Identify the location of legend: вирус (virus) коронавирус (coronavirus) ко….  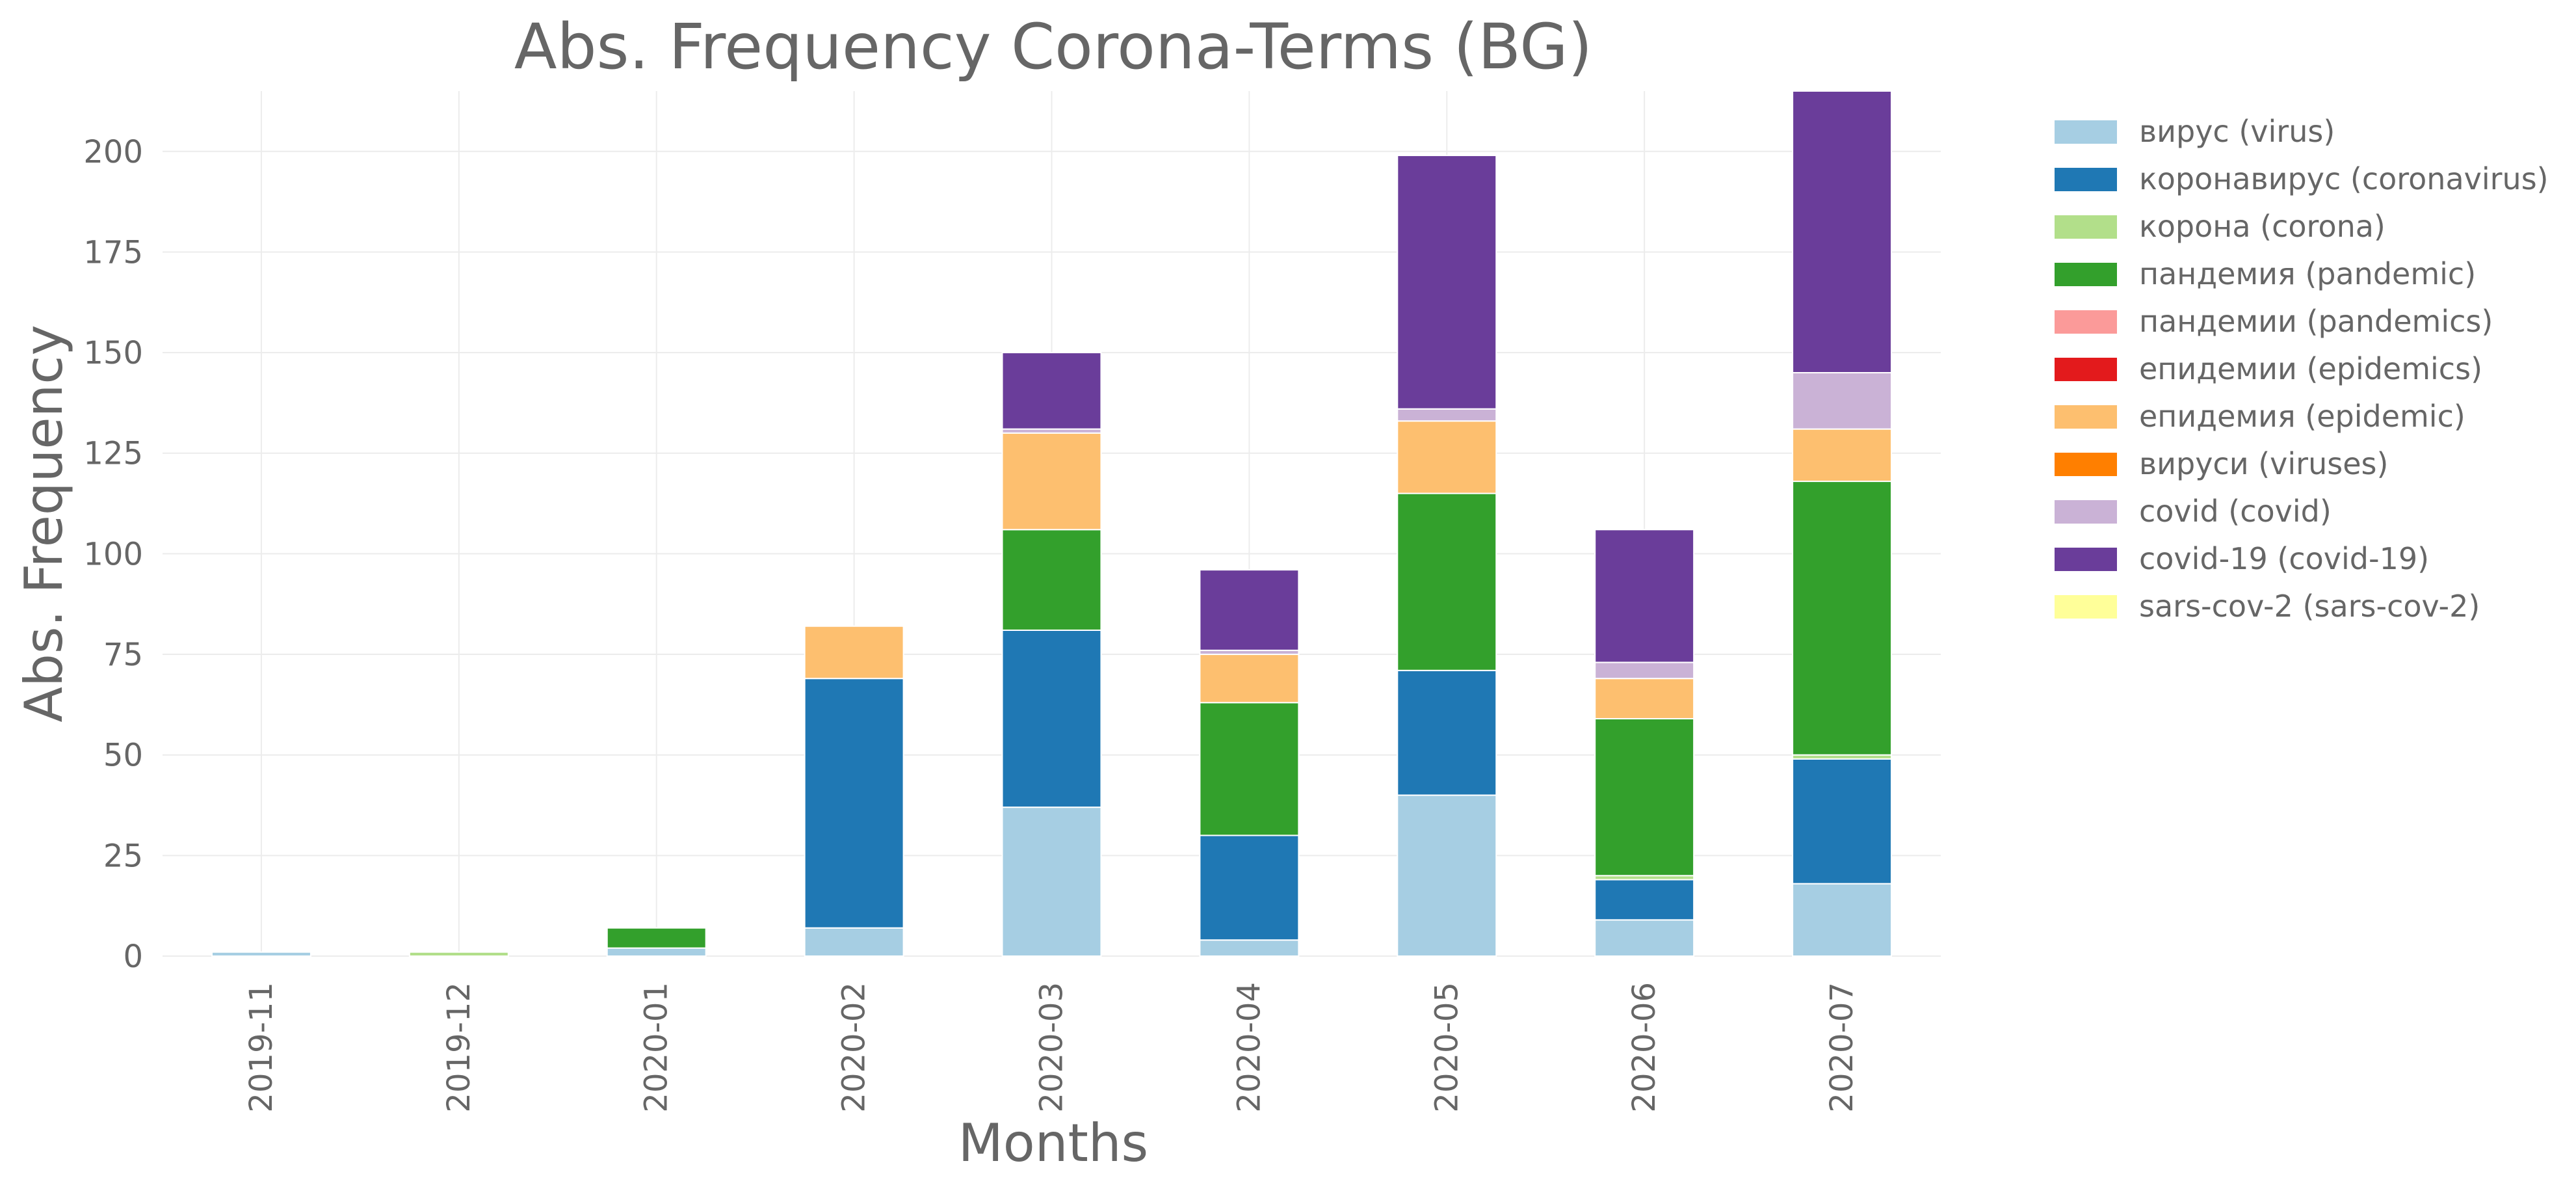
(2302, 369).